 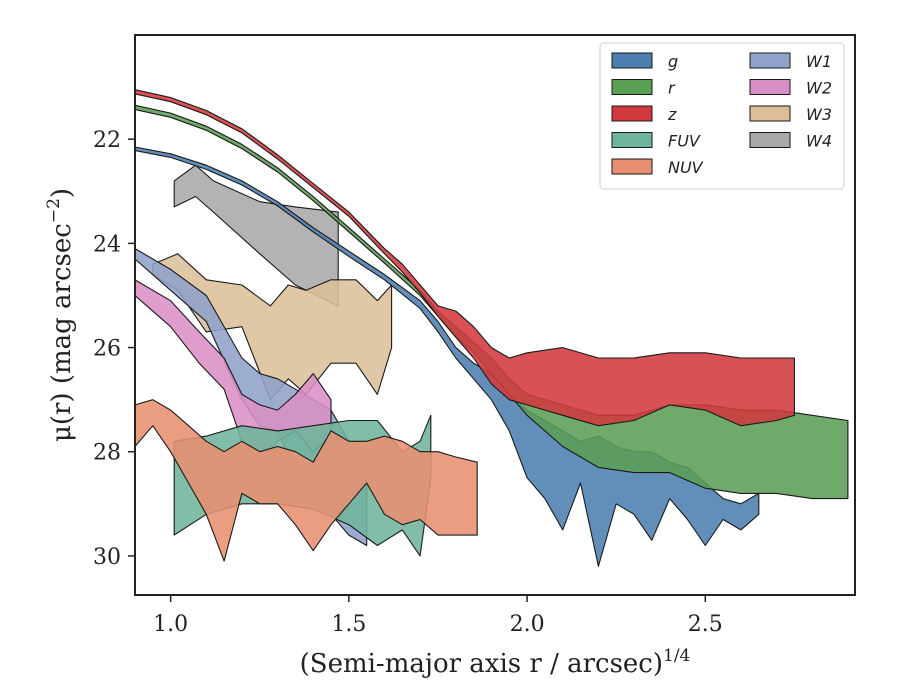 What do you see at coordinates (722, 116) in the screenshot?
I see `legend: grz FUV NUV W1 W2 W3 W4` at bounding box center [722, 116].